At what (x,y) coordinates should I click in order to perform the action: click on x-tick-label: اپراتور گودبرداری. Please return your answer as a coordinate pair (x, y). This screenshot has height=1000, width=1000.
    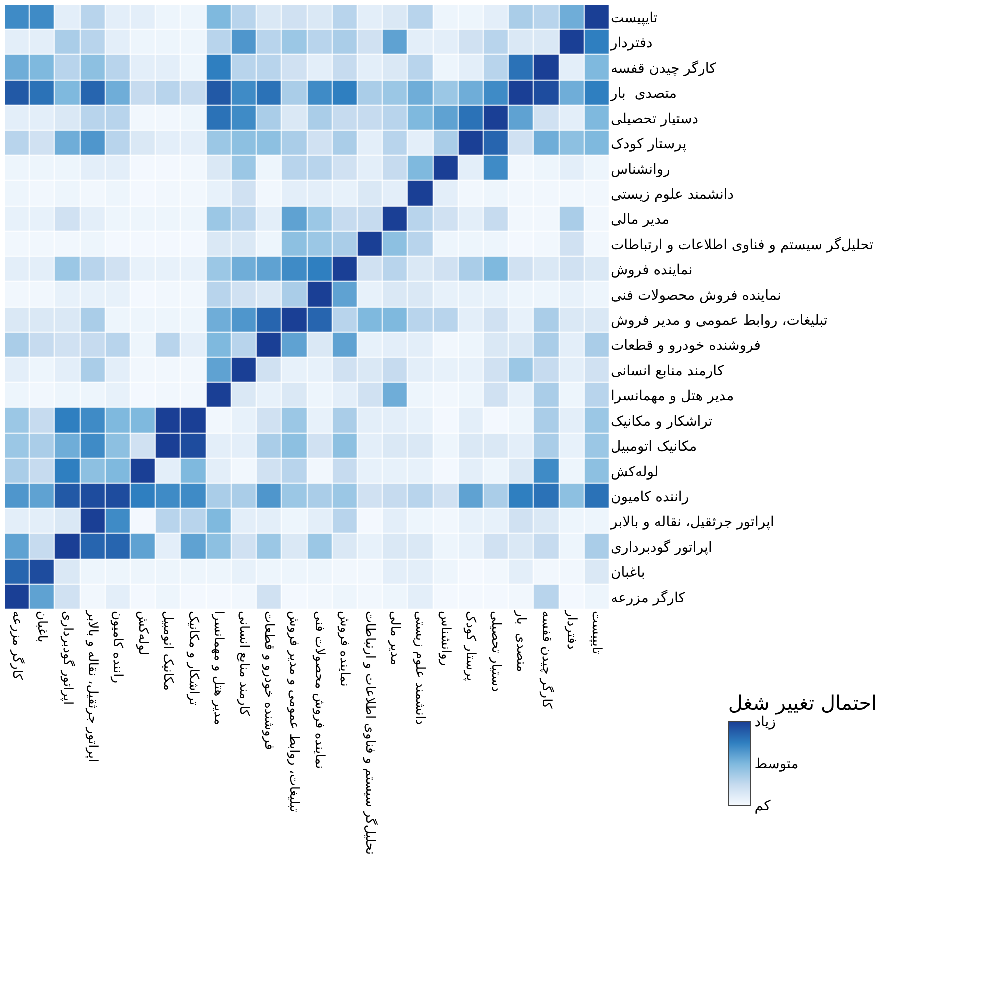
    Looking at the image, I should click on (68, 658).